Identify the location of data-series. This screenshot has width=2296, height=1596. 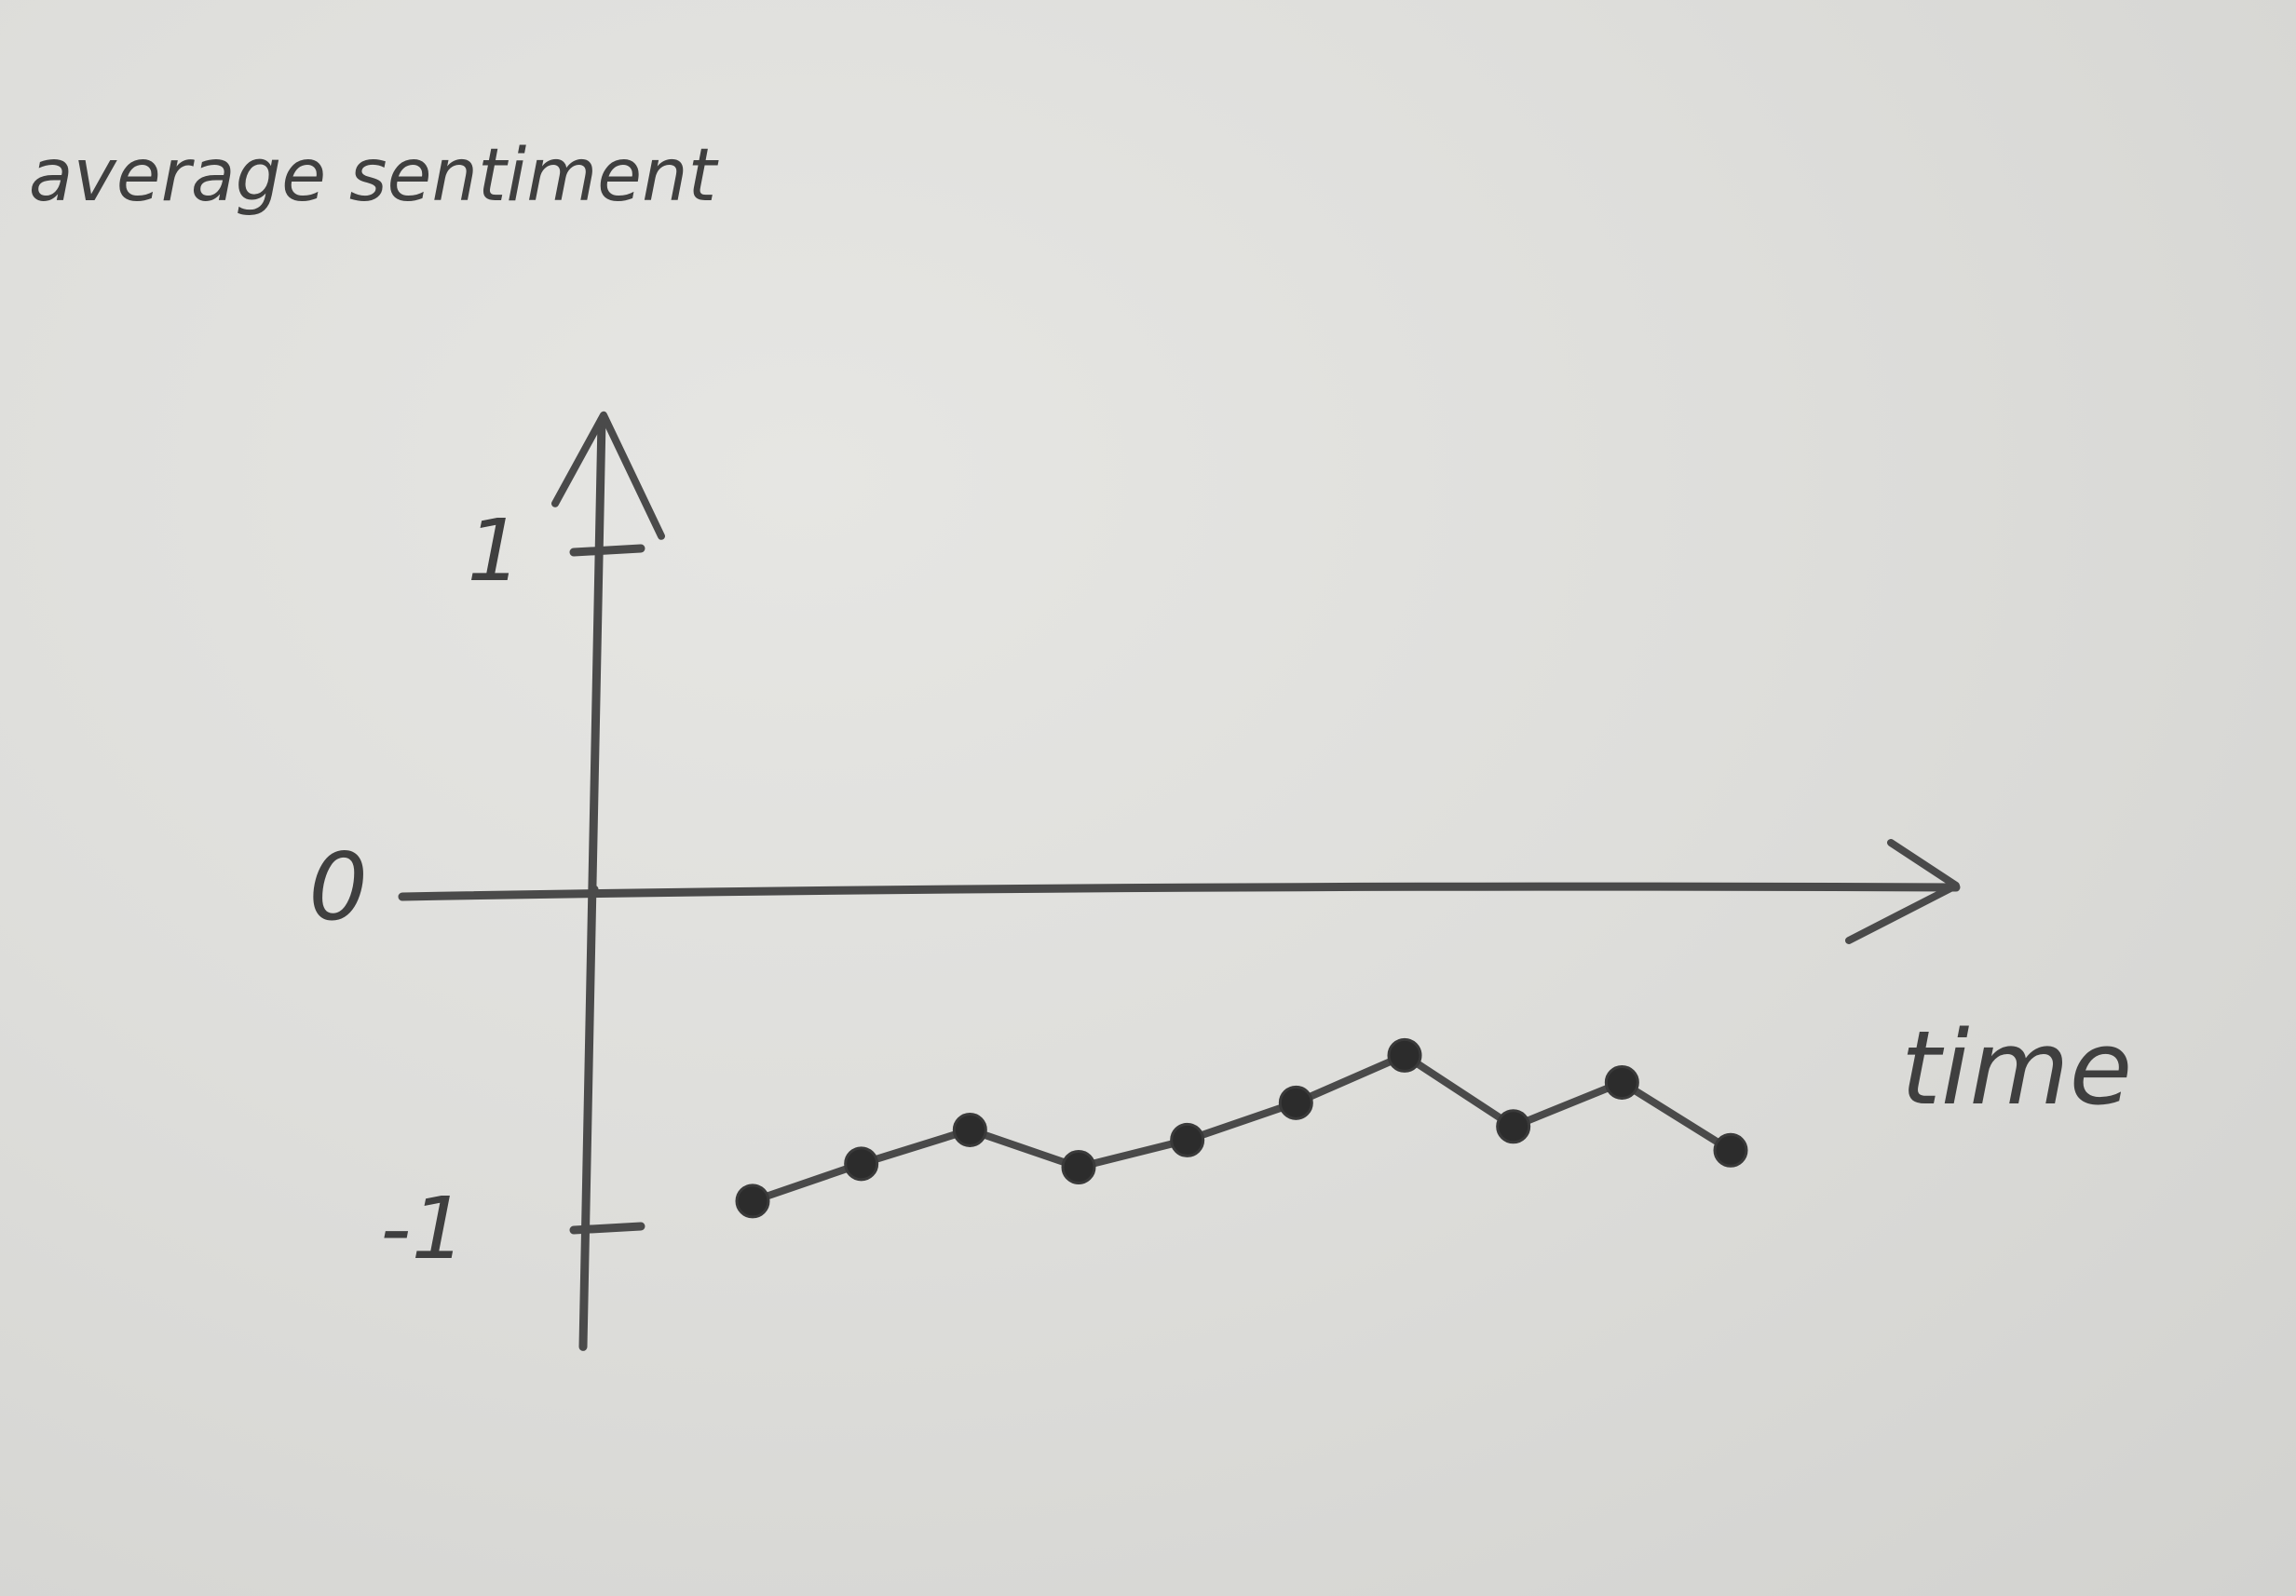
(1241, 1128).